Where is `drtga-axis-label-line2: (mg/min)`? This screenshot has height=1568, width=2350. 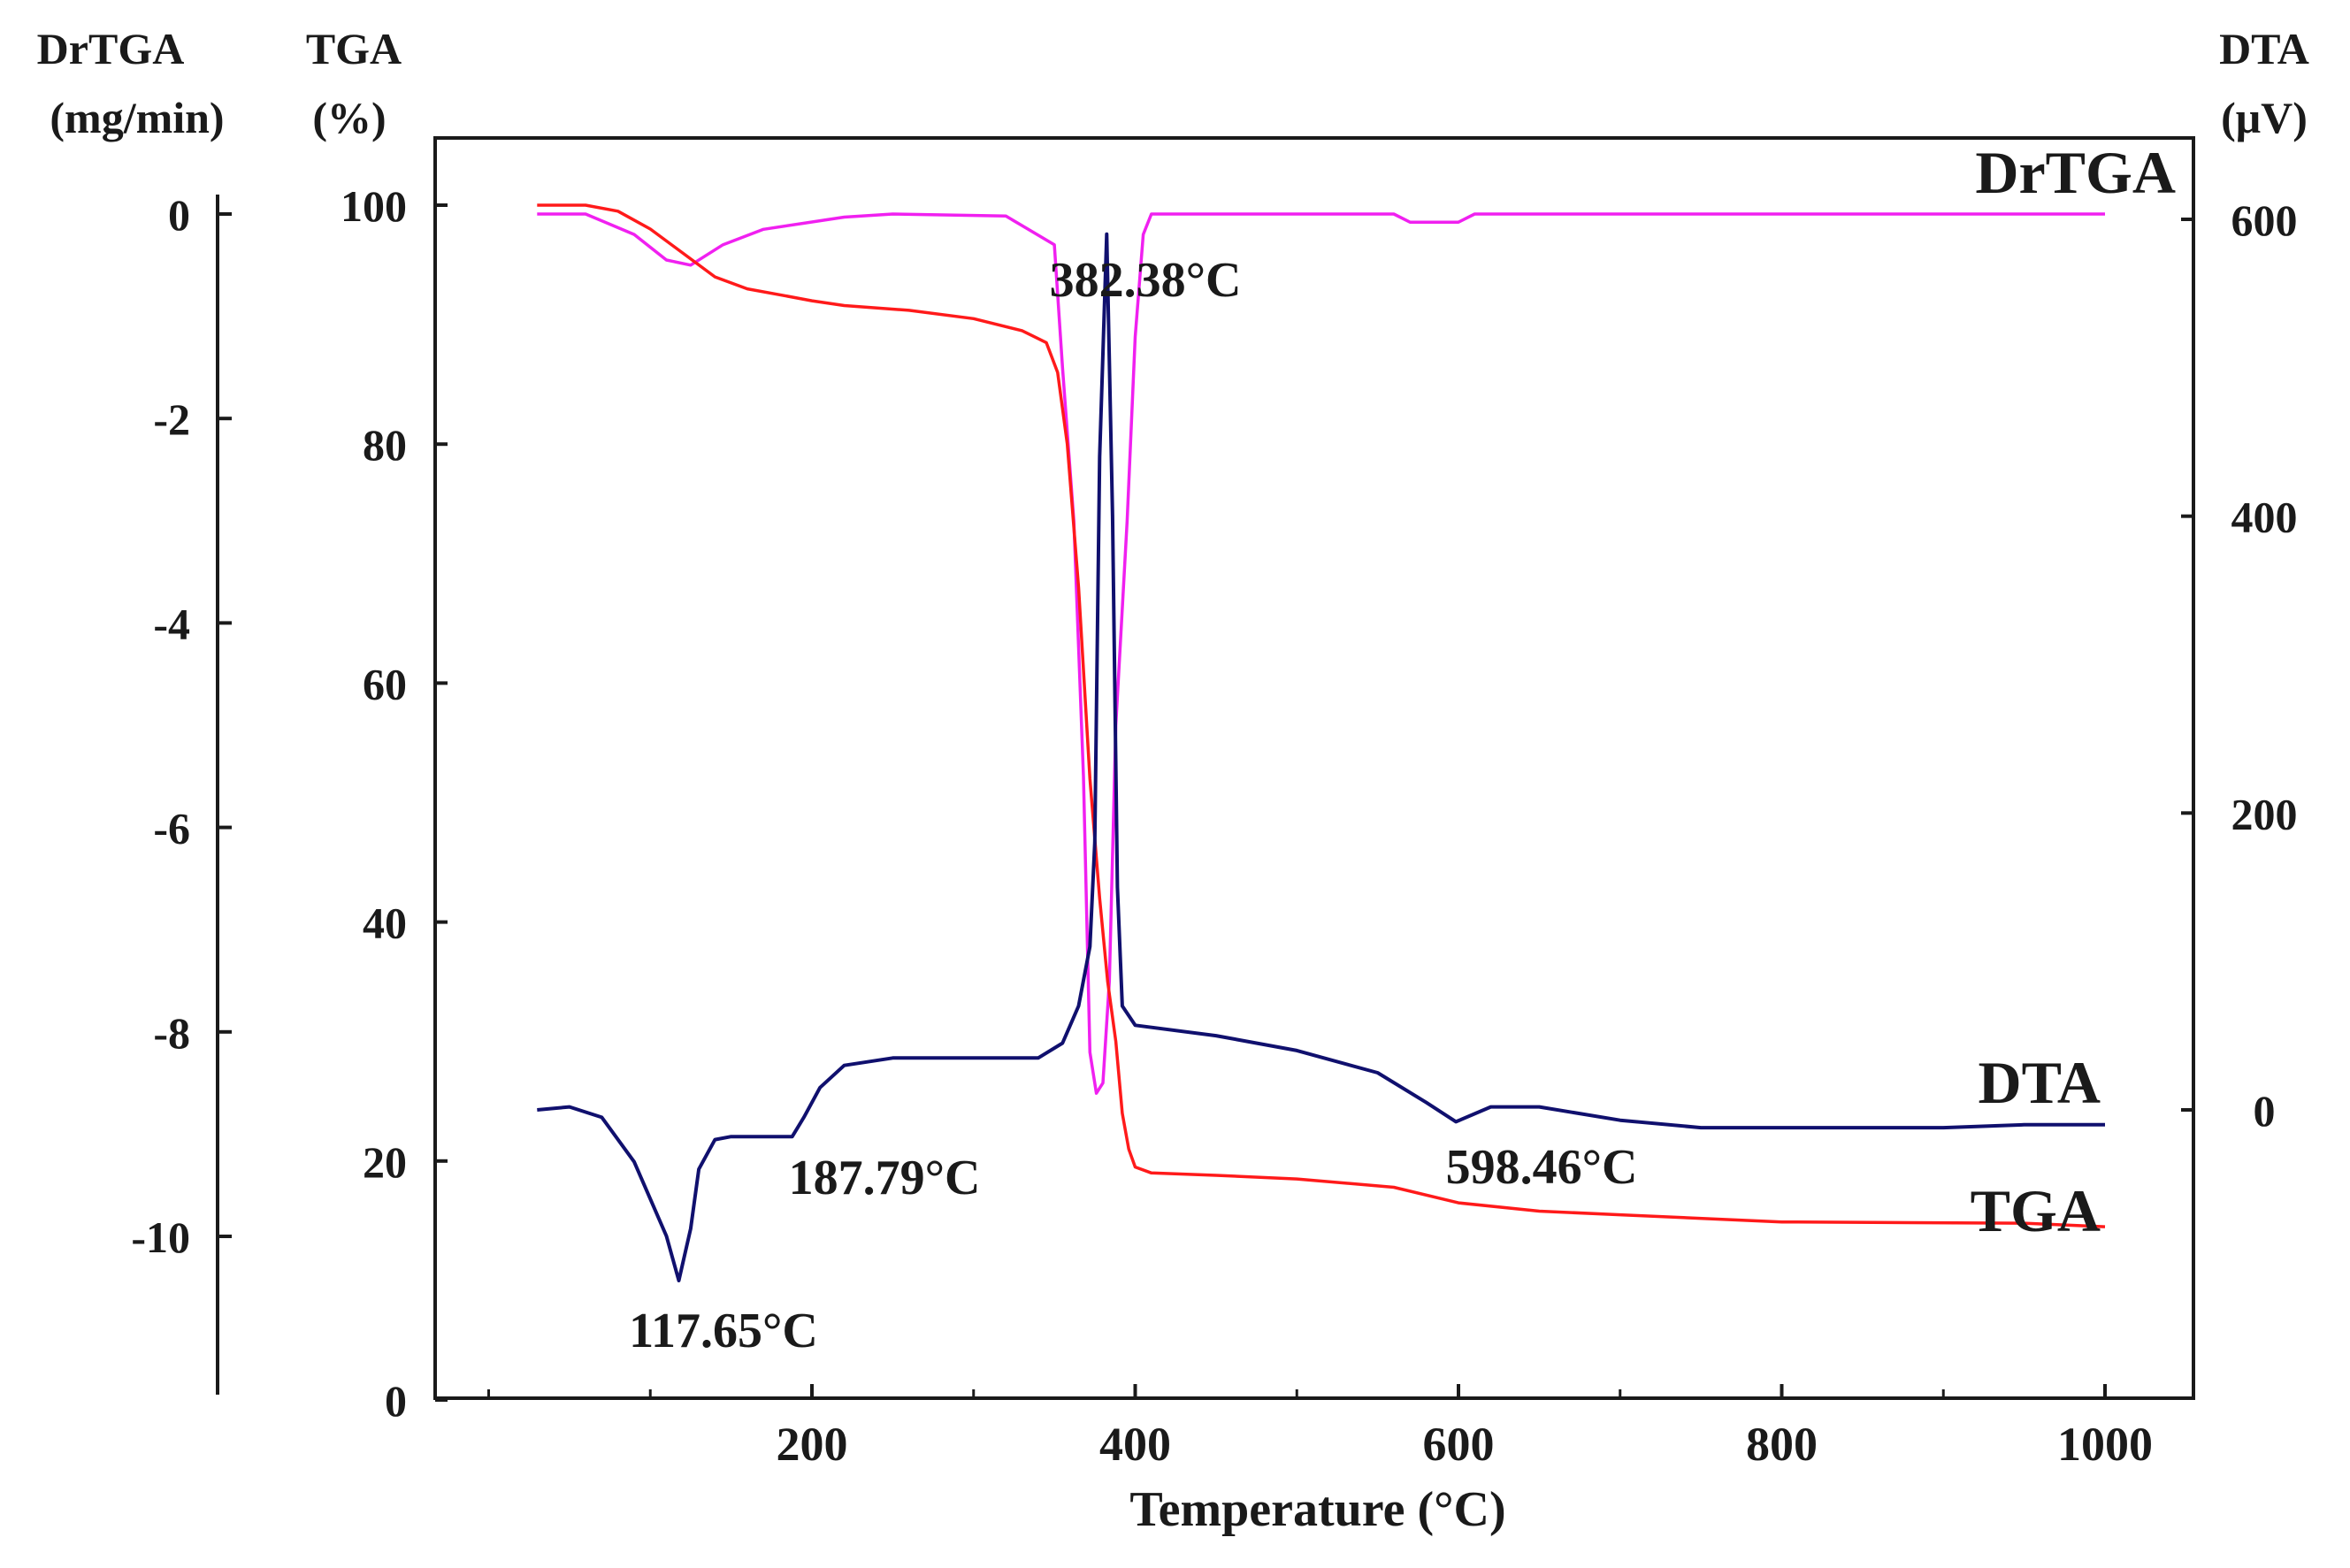 drtga-axis-label-line2: (mg/min) is located at coordinates (137, 117).